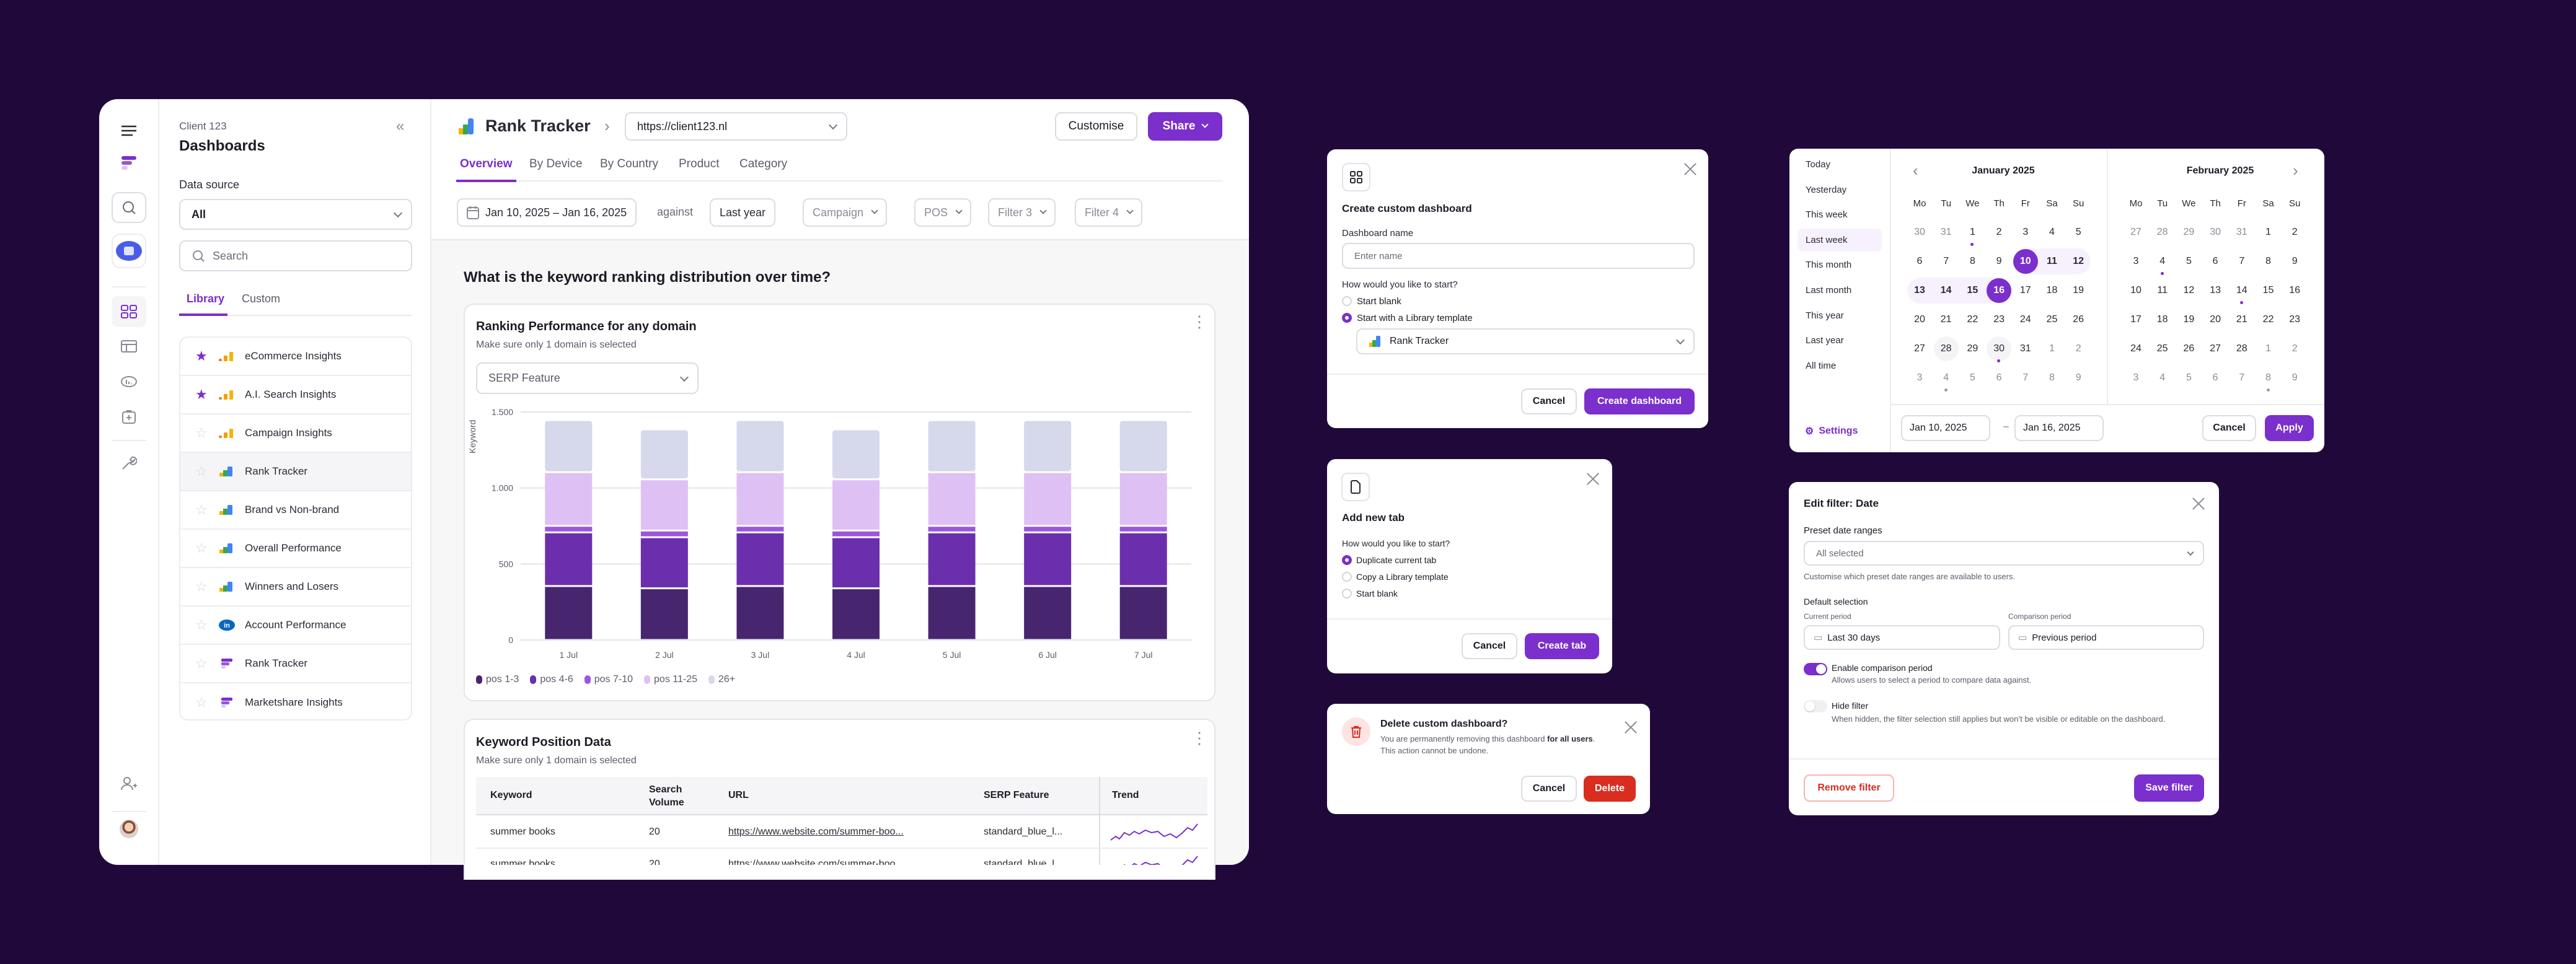  What do you see at coordinates (1946, 290) in the screenshot?
I see `calendar-day: 14` at bounding box center [1946, 290].